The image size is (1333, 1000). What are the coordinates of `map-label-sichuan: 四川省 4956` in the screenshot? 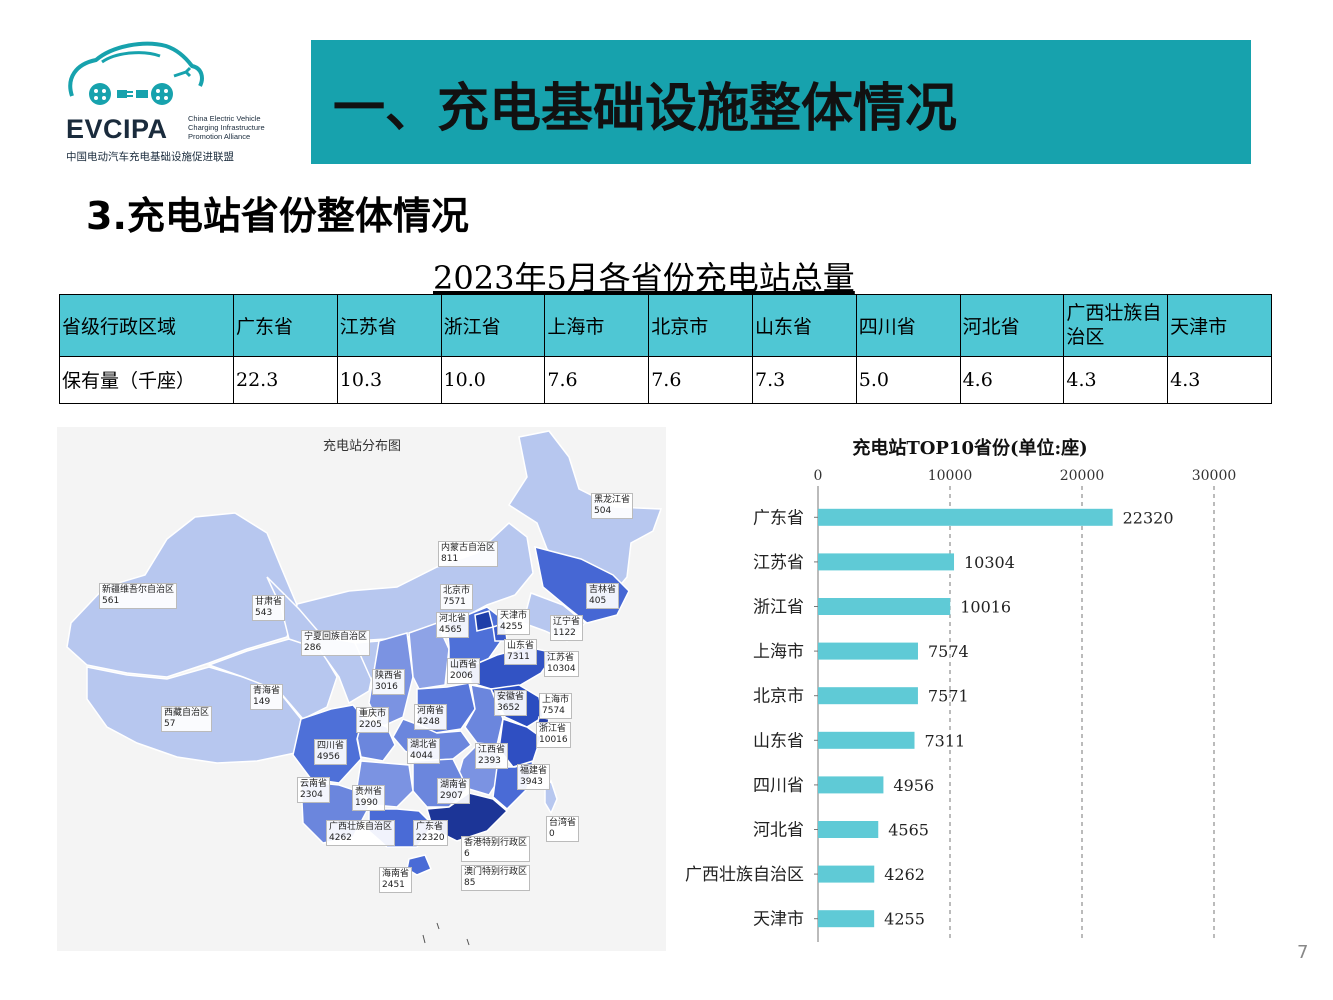 It's located at (331, 752).